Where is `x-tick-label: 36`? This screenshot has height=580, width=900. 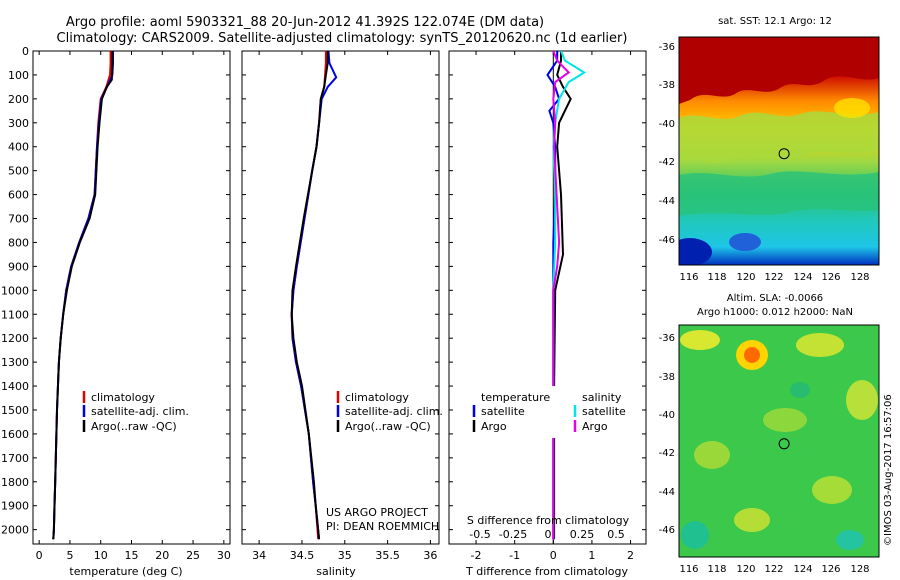 x-tick-label: 36 is located at coordinates (430, 555).